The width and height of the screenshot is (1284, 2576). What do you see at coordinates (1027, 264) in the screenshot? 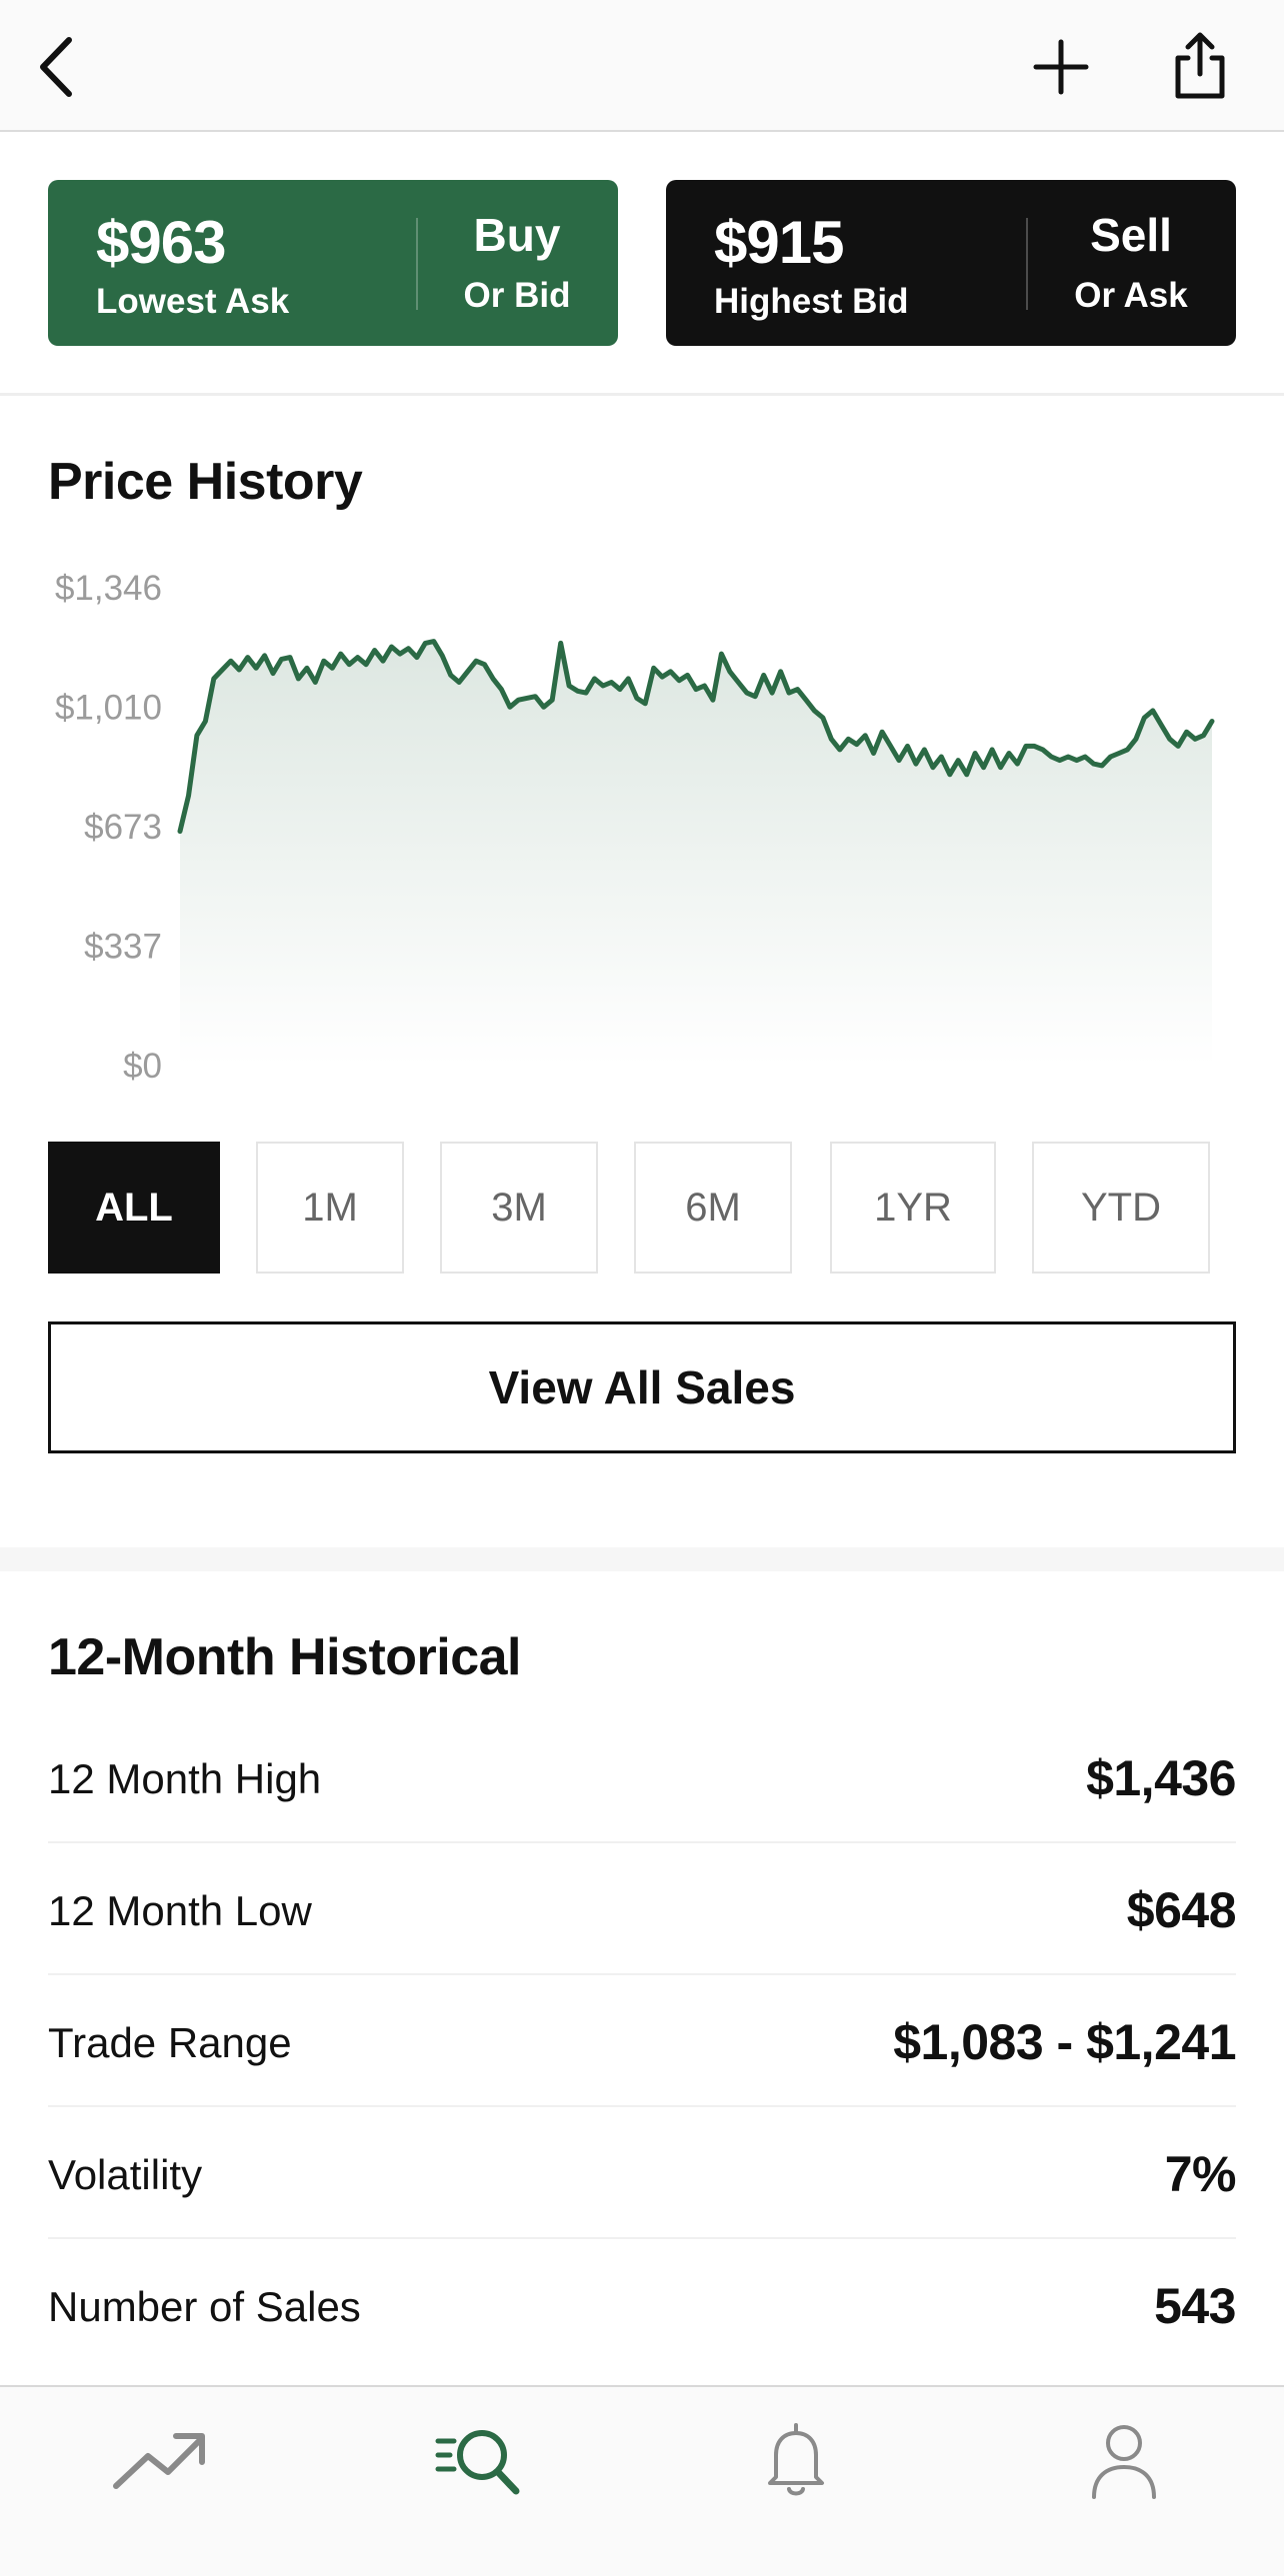
I see `sell-divider` at bounding box center [1027, 264].